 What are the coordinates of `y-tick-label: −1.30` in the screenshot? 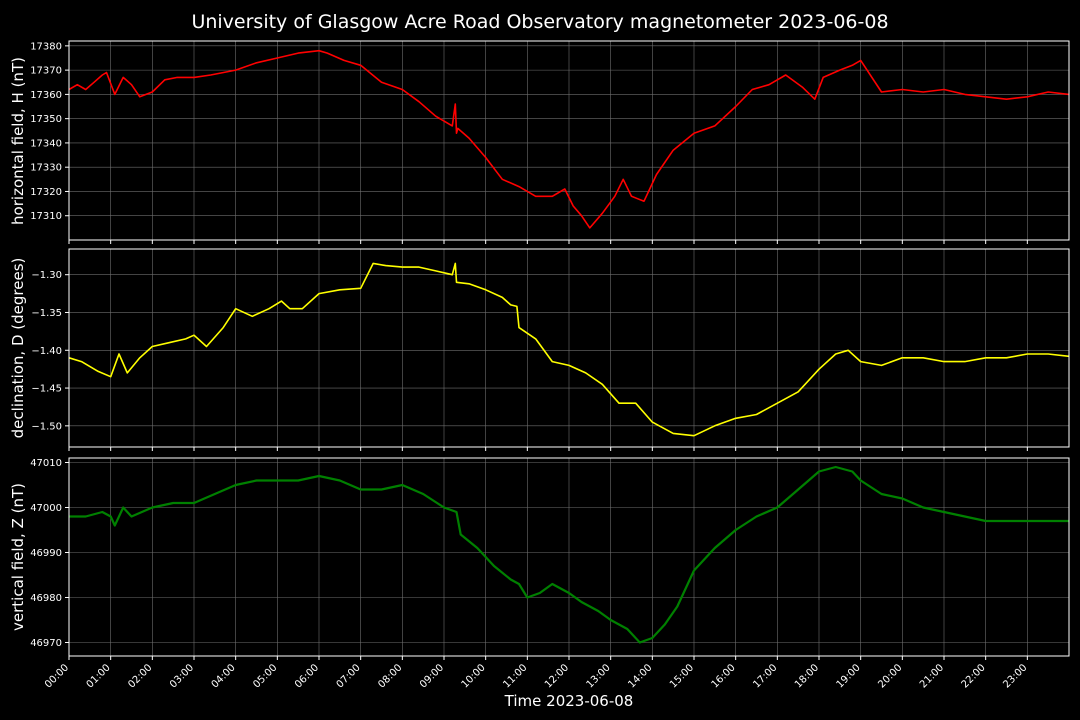 It's located at (46, 275).